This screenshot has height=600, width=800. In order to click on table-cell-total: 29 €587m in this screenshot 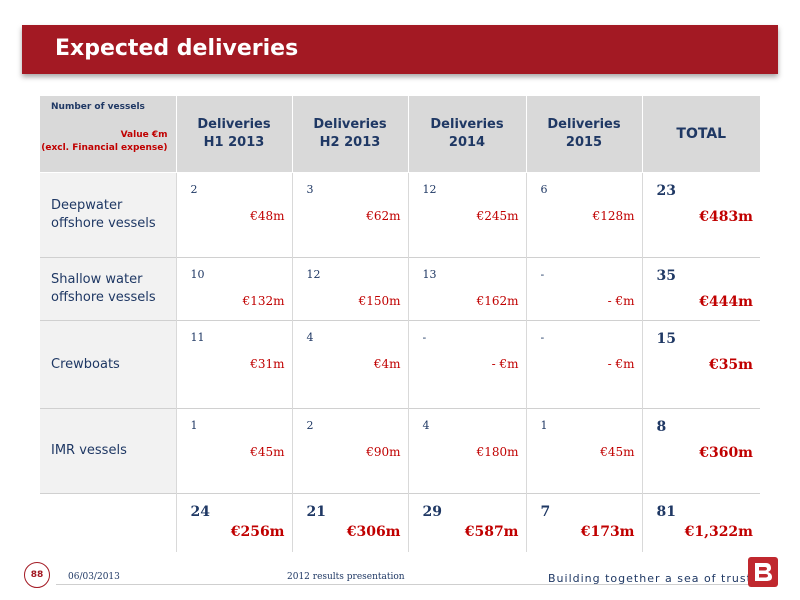, I will do `click(466, 522)`.